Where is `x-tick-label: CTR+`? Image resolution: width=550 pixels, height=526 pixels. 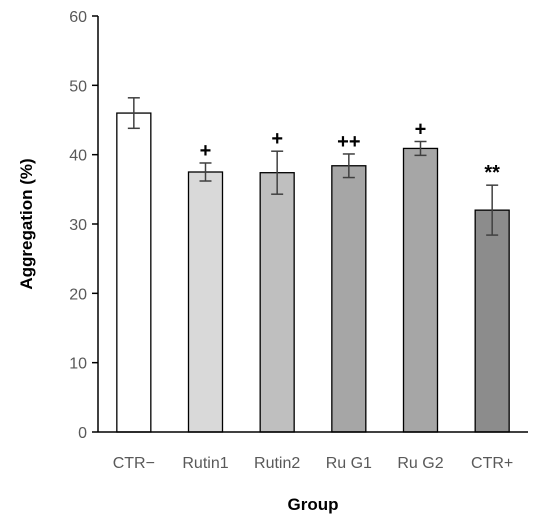 x-tick-label: CTR+ is located at coordinates (492, 463).